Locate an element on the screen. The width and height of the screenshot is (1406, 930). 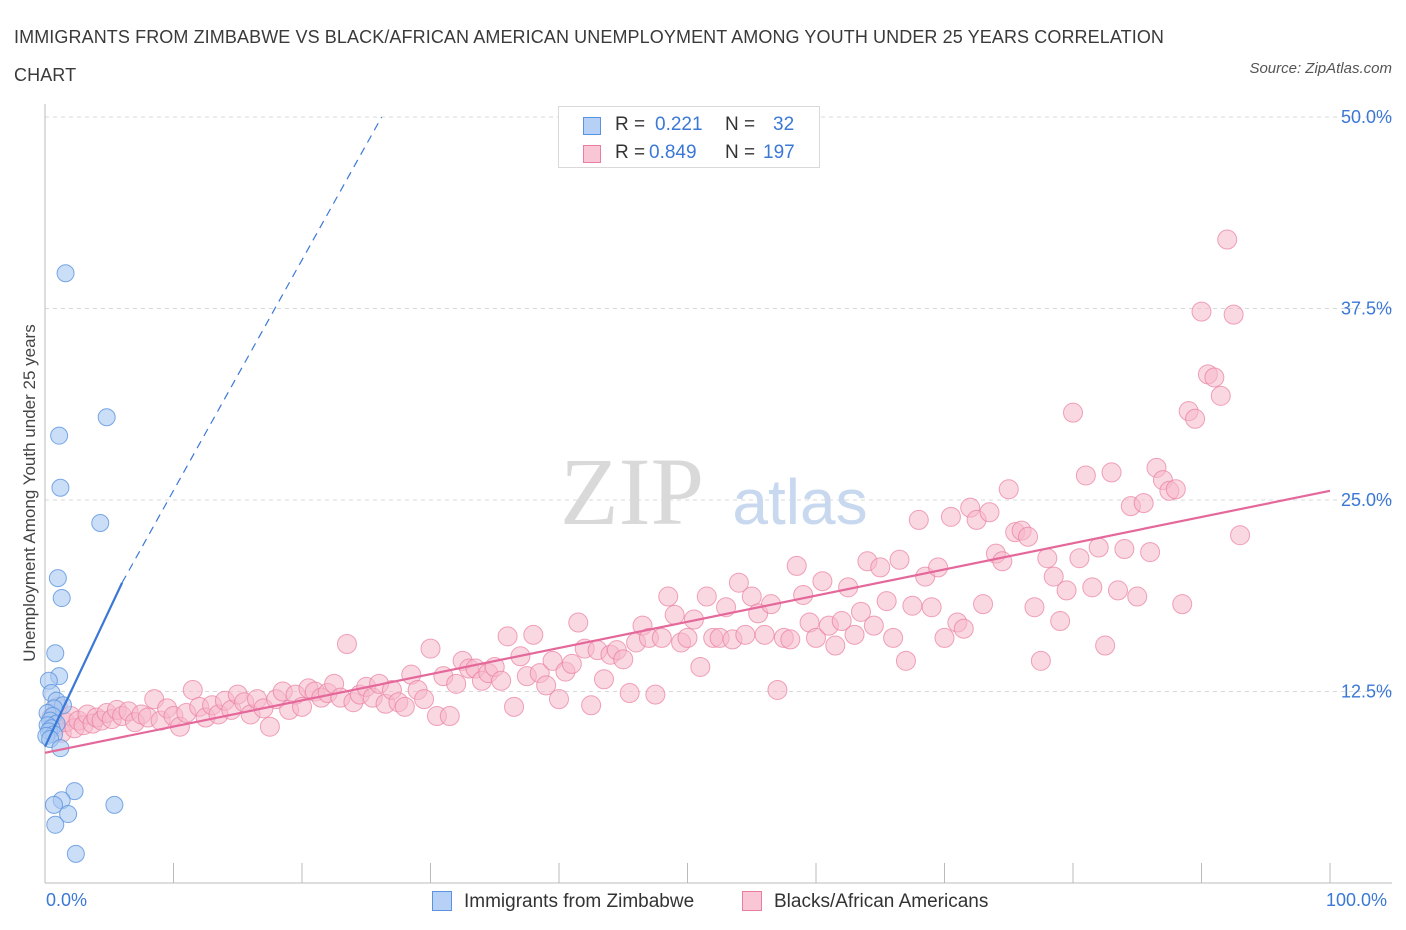
y-tick-label: 37.5% is located at coordinates (1366, 309).